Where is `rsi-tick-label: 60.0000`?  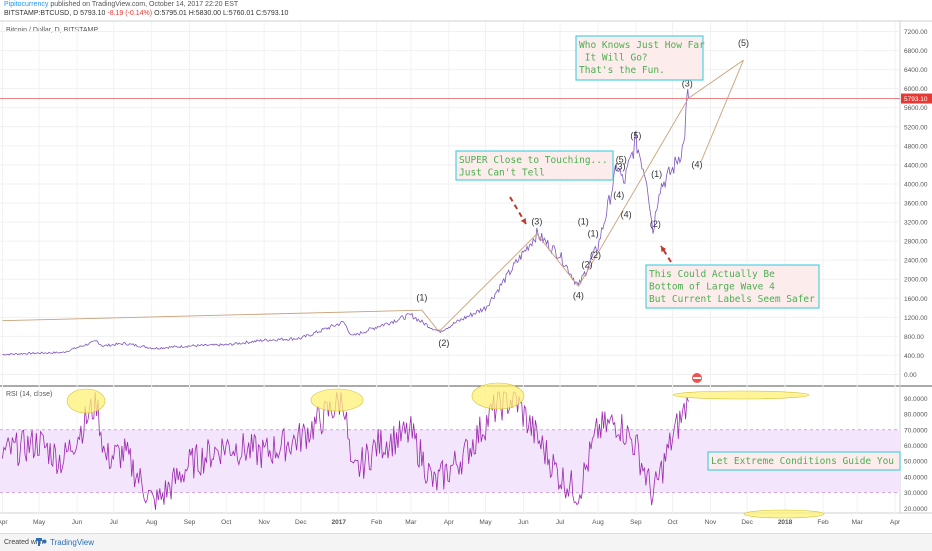
rsi-tick-label: 60.0000 is located at coordinates (916, 446).